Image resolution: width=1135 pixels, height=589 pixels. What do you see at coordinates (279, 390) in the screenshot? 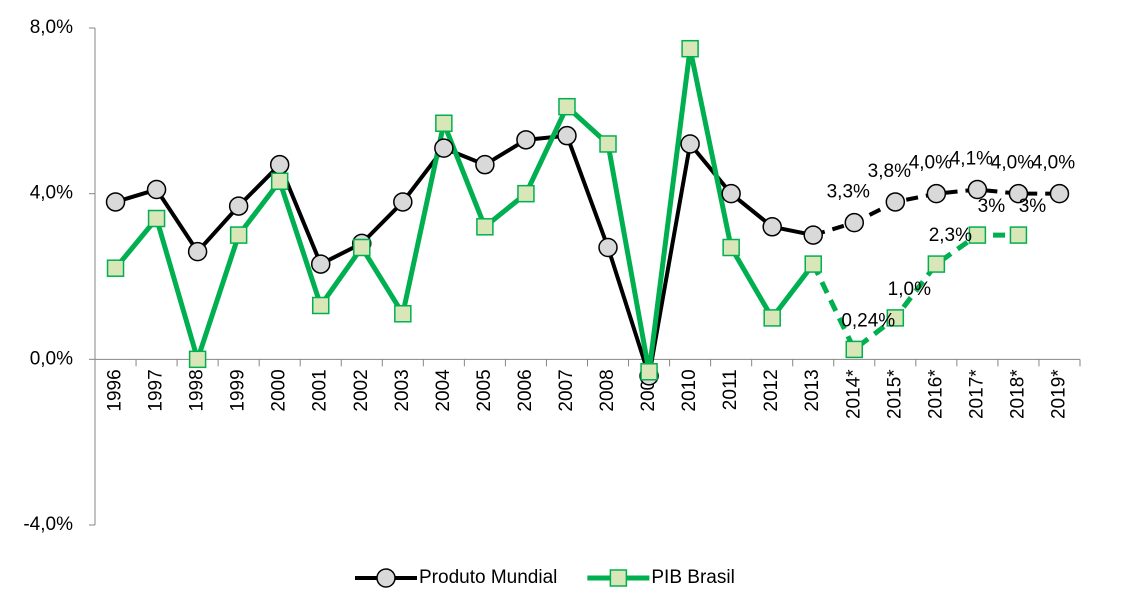
I see `x-tick-label: 2000` at bounding box center [279, 390].